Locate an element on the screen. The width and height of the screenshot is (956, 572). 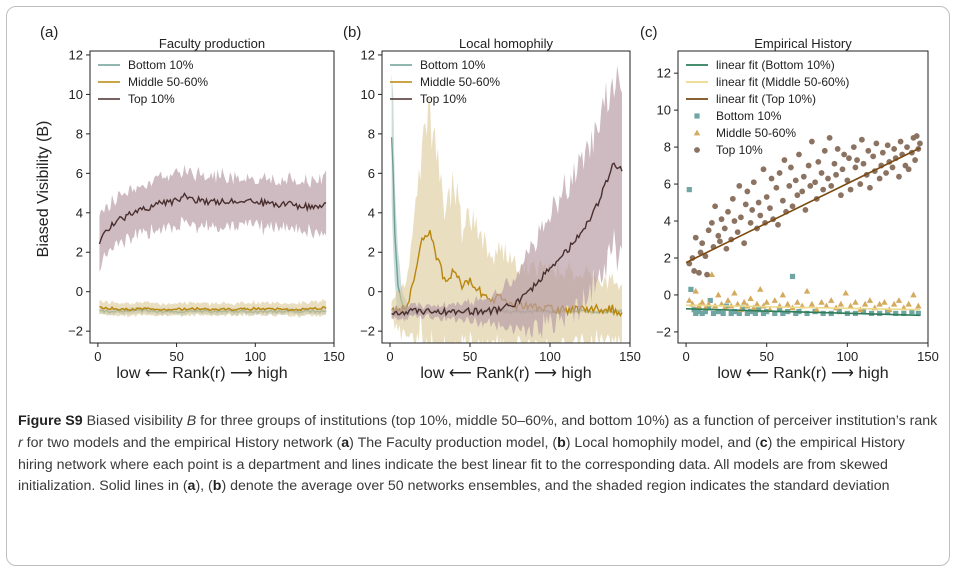
panel-label: (b) is located at coordinates (352, 32).